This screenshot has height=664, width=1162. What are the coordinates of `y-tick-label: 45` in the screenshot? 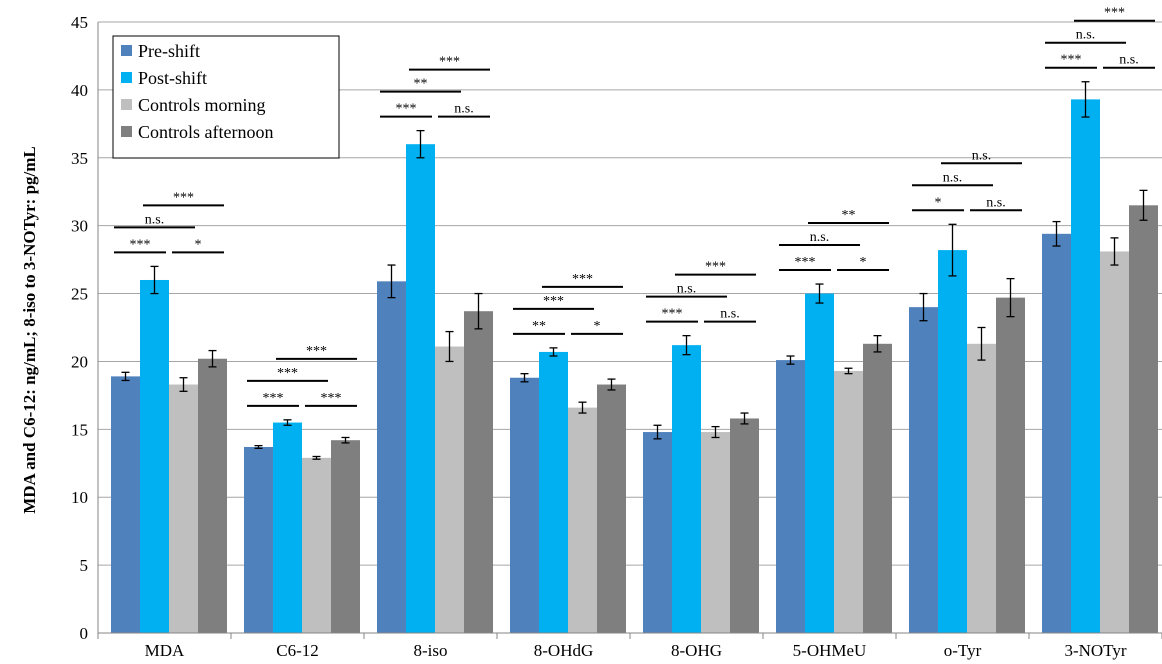 It's located at (79, 22).